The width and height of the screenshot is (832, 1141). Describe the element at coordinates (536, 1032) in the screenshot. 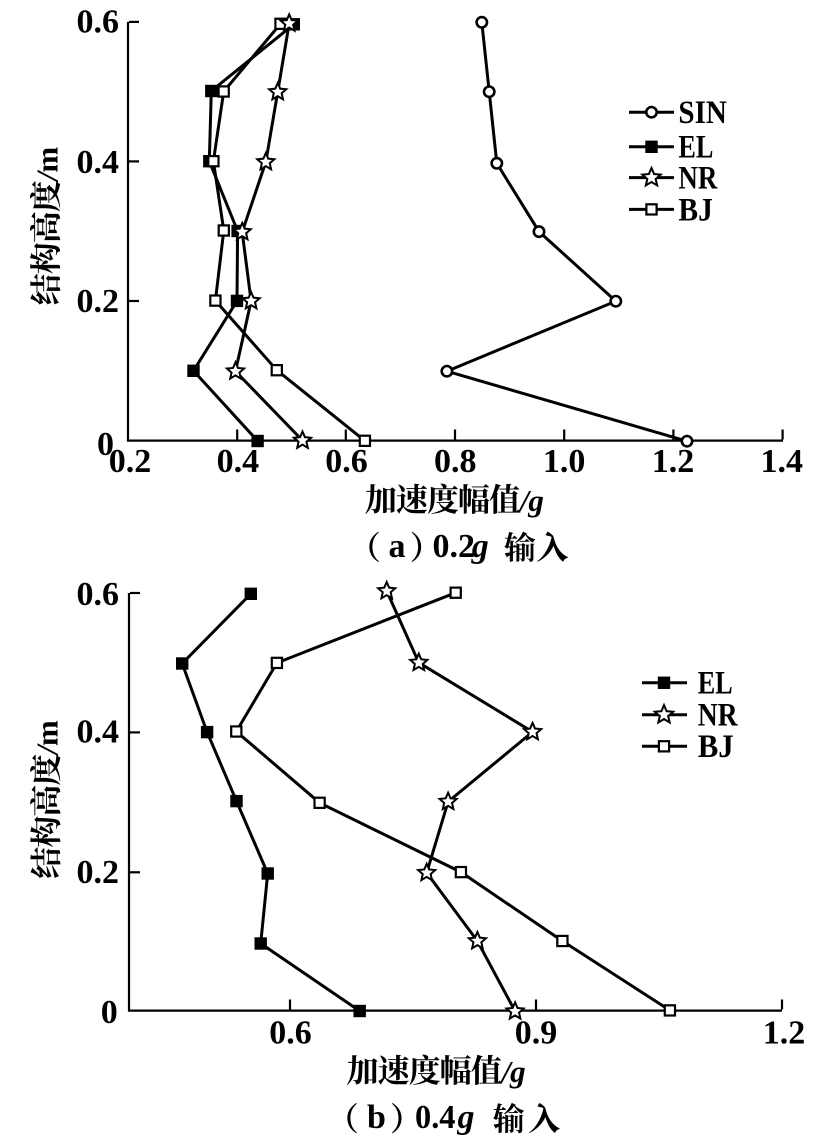

I see `svg-text: 0.9` at that location.